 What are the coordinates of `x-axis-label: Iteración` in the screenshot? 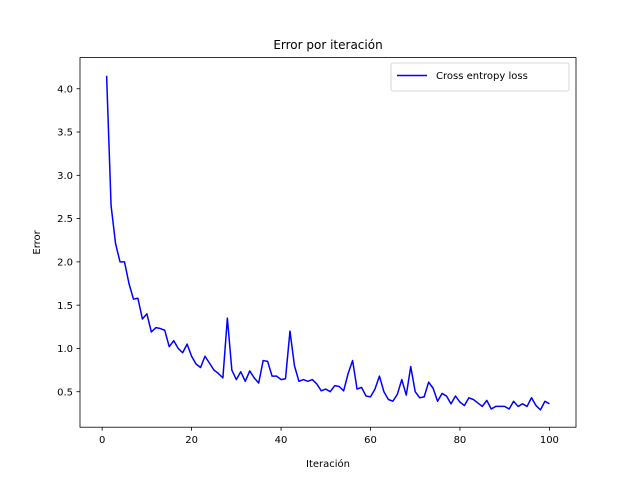 It's located at (328, 464).